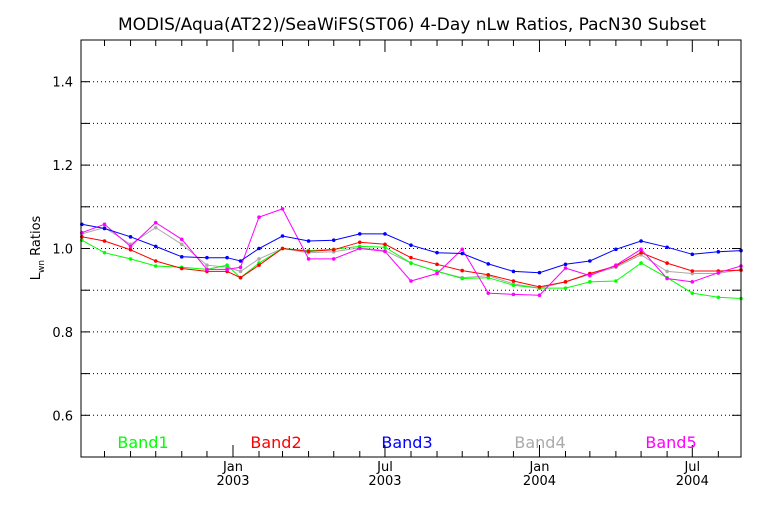 Image resolution: width=768 pixels, height=512 pixels. I want to click on legend: Band1 Band2 Band3 Band4 Band5, so click(406, 442).